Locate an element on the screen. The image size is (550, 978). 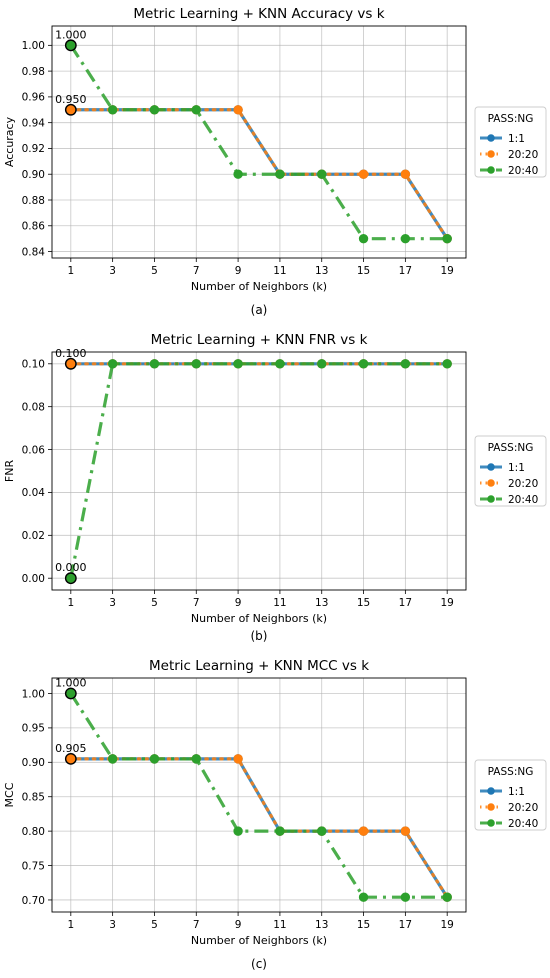
figure-caption: (a) is located at coordinates (259, 310).